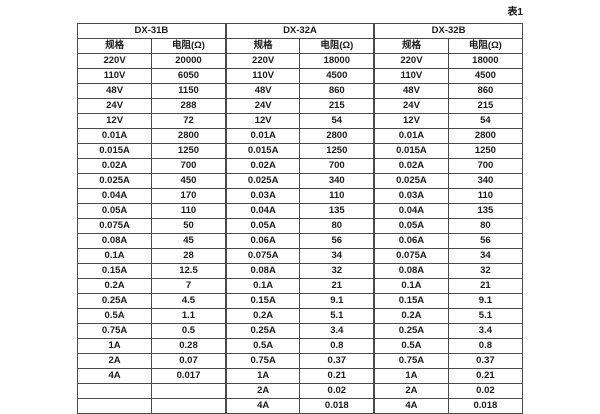 The image size is (600, 414). I want to click on resistance-cell: 450, so click(189, 181).